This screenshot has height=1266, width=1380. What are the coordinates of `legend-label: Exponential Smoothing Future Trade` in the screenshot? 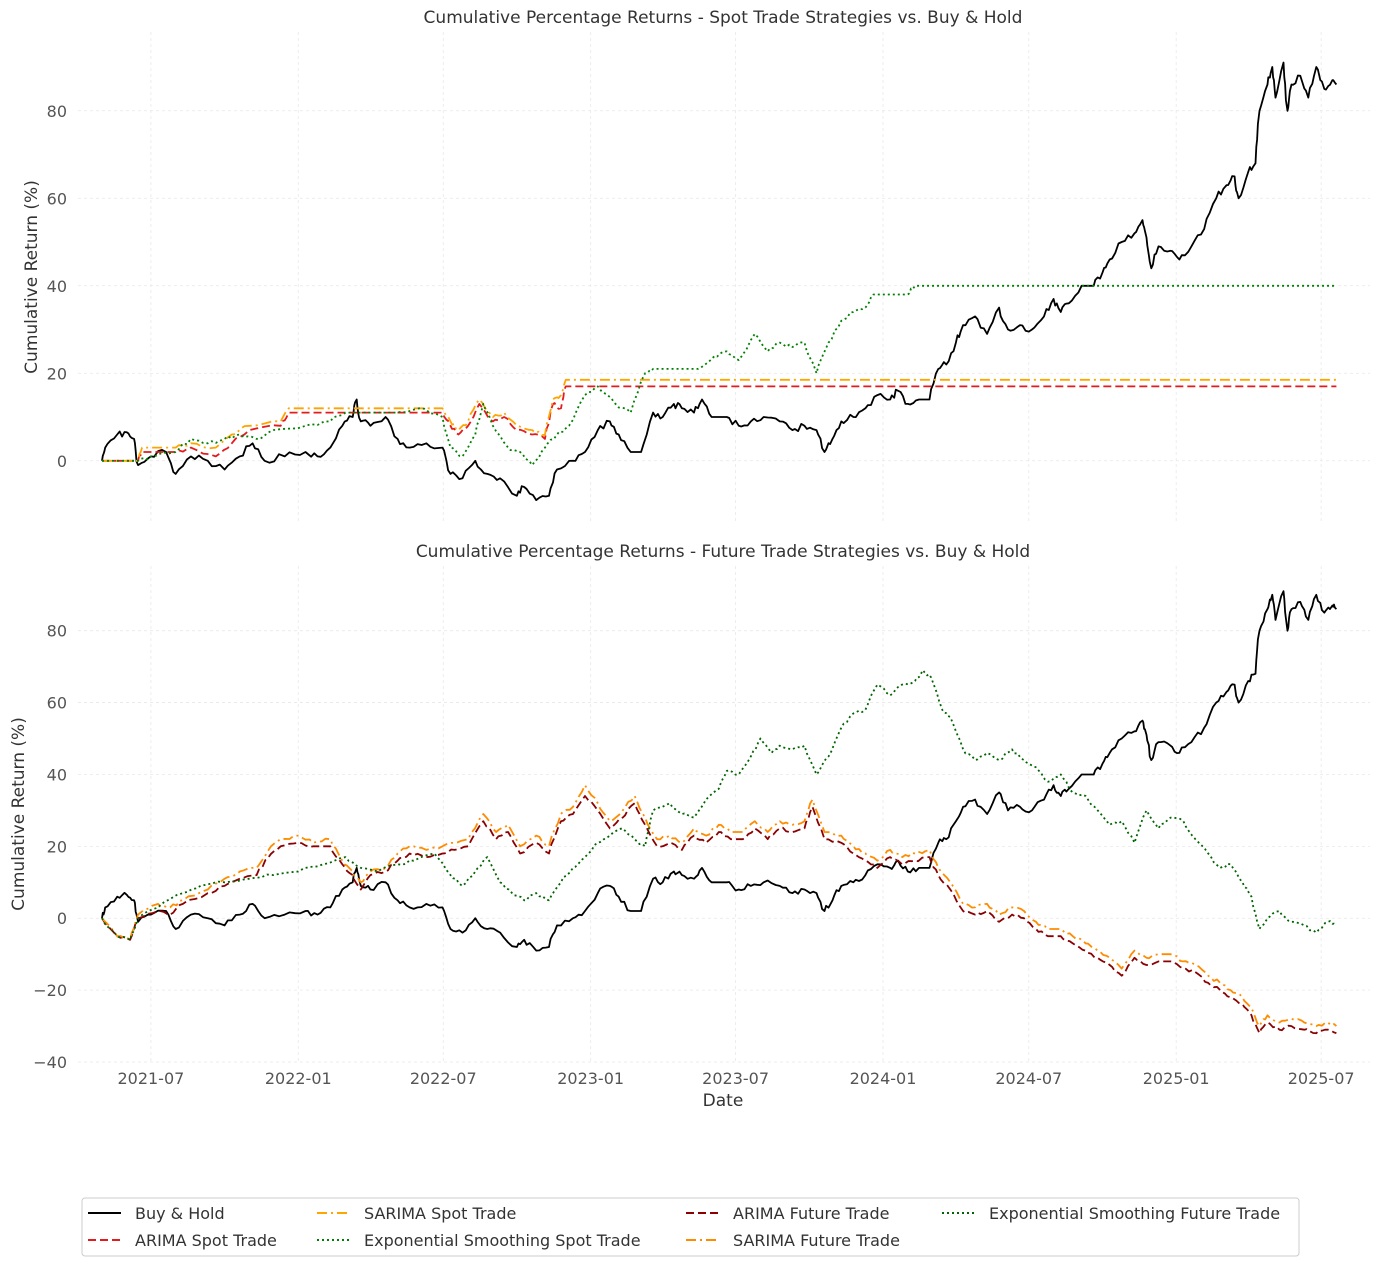 It's located at (1134, 1213).